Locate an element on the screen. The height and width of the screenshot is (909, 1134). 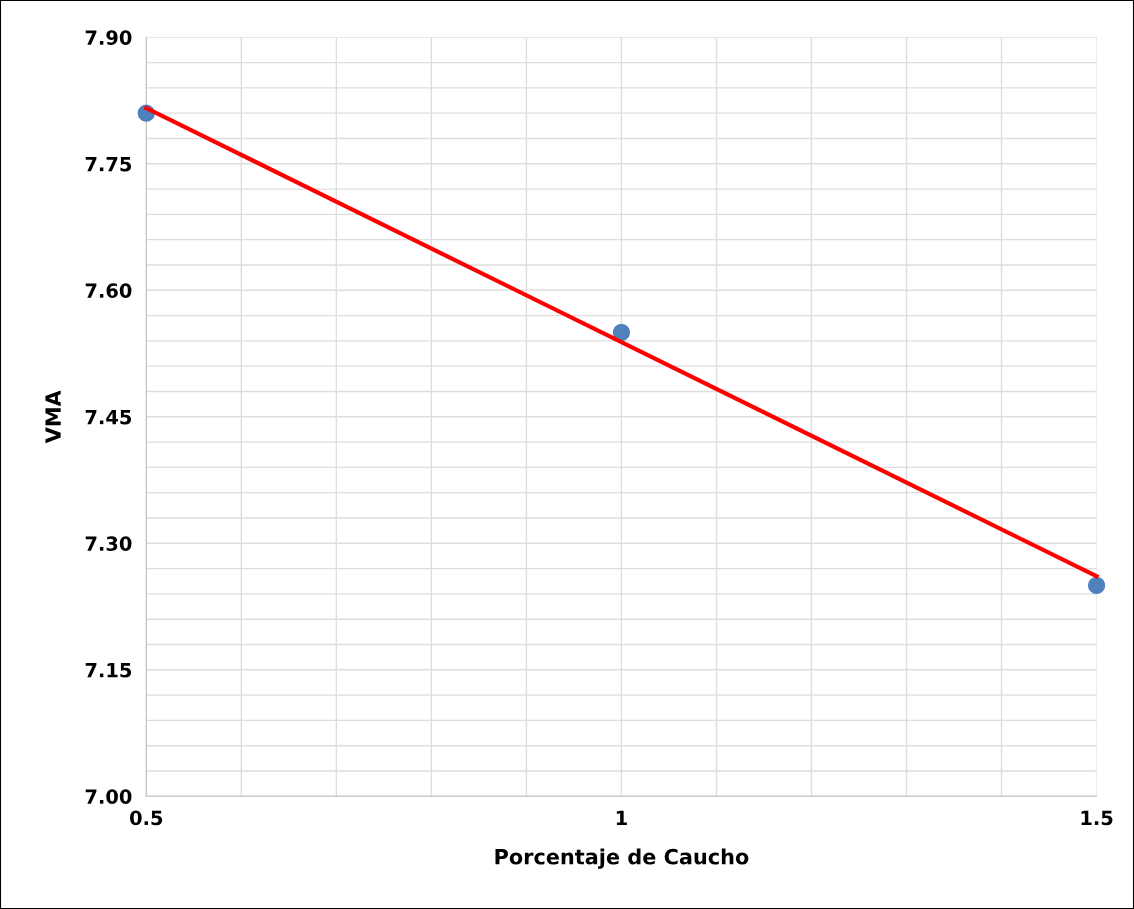
y-tick-label: 7.45 is located at coordinates (108, 417).